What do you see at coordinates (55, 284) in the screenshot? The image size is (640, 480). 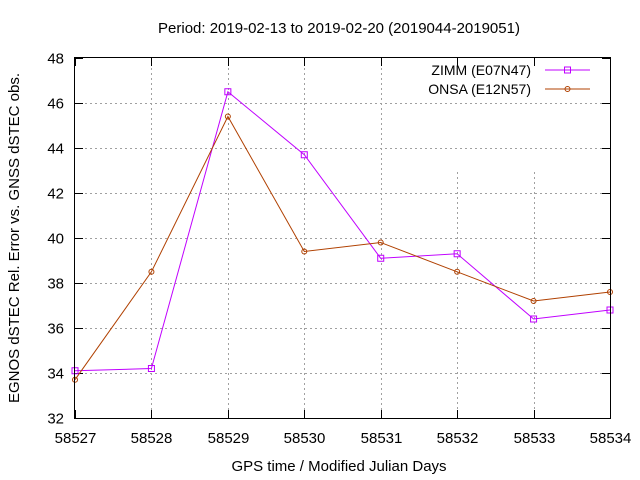 I see `y-tick-label: 38` at bounding box center [55, 284].